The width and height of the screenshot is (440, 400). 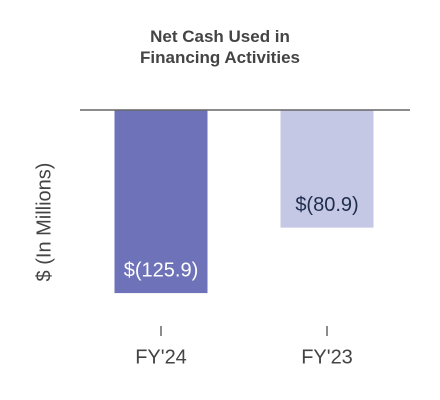 I want to click on x-tick-label: FY'24, so click(x=161, y=357).